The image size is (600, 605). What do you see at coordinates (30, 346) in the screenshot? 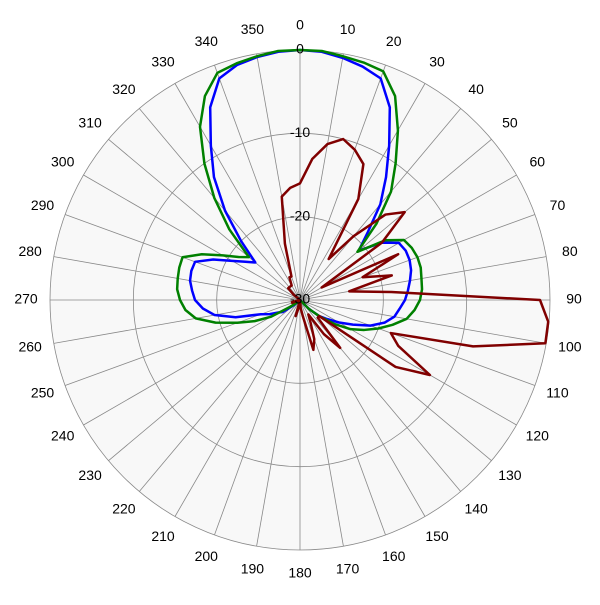
I see `angle-label: 260` at bounding box center [30, 346].